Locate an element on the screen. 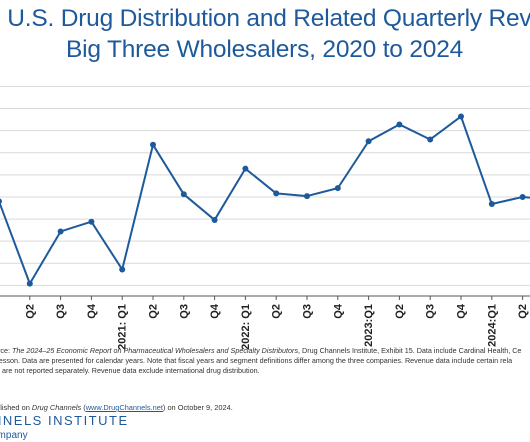  x-tick-label-9: Q2 is located at coordinates (277, 311).